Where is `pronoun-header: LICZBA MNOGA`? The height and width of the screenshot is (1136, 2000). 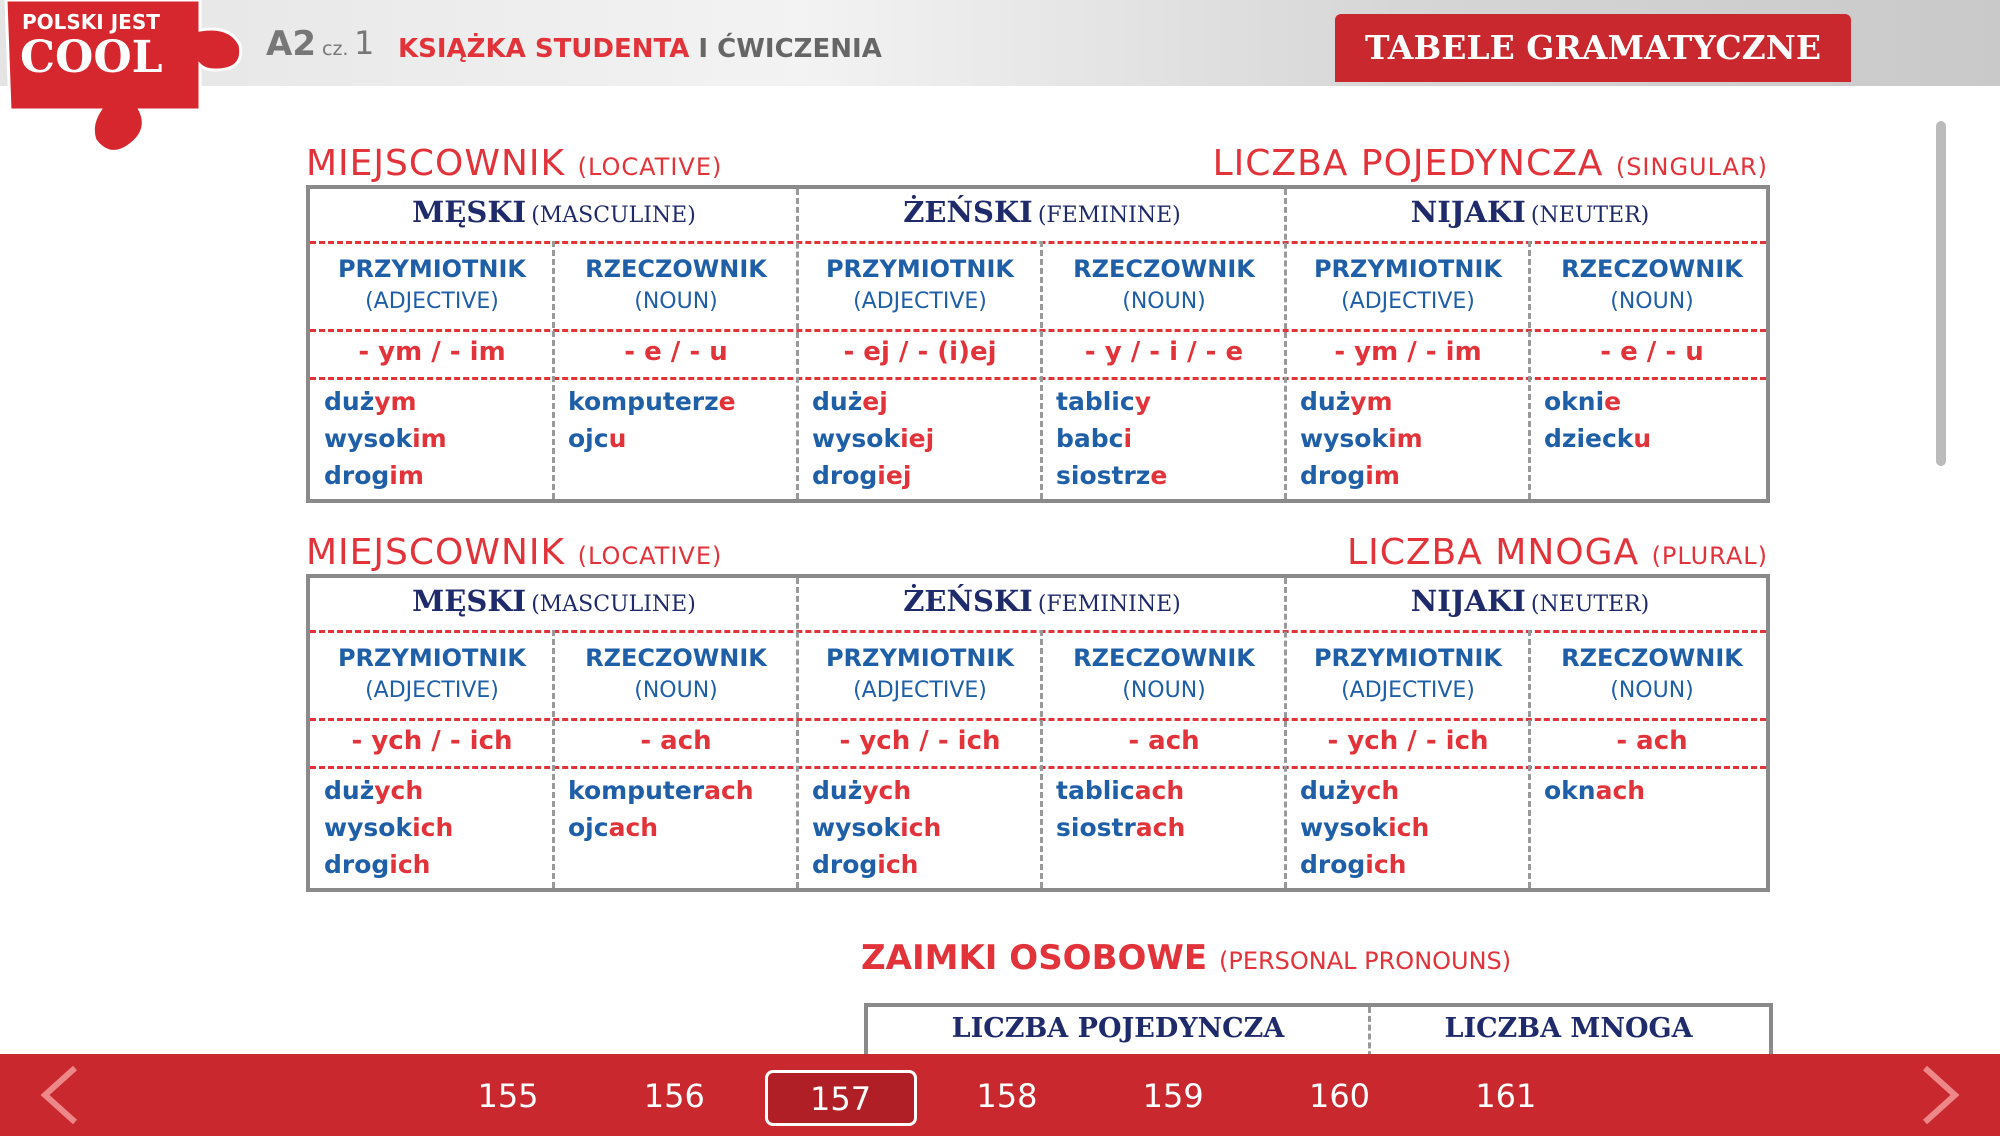 pronoun-header: LICZBA MNOGA is located at coordinates (1568, 1028).